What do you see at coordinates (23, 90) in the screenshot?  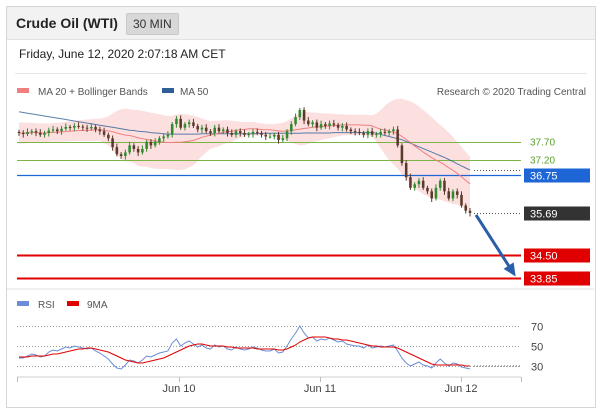 I see `ma20-legend-swatch` at bounding box center [23, 90].